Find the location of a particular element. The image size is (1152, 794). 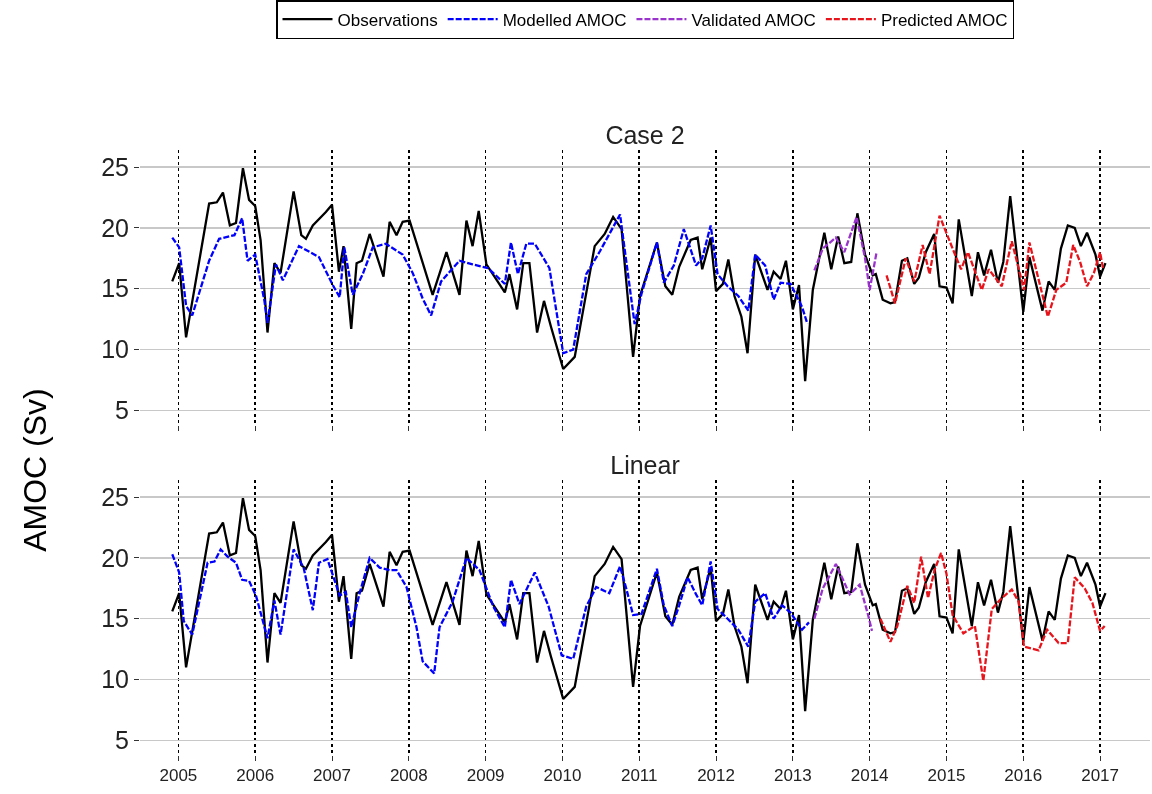

legend-label: Validated AMOC is located at coordinates (753, 20).